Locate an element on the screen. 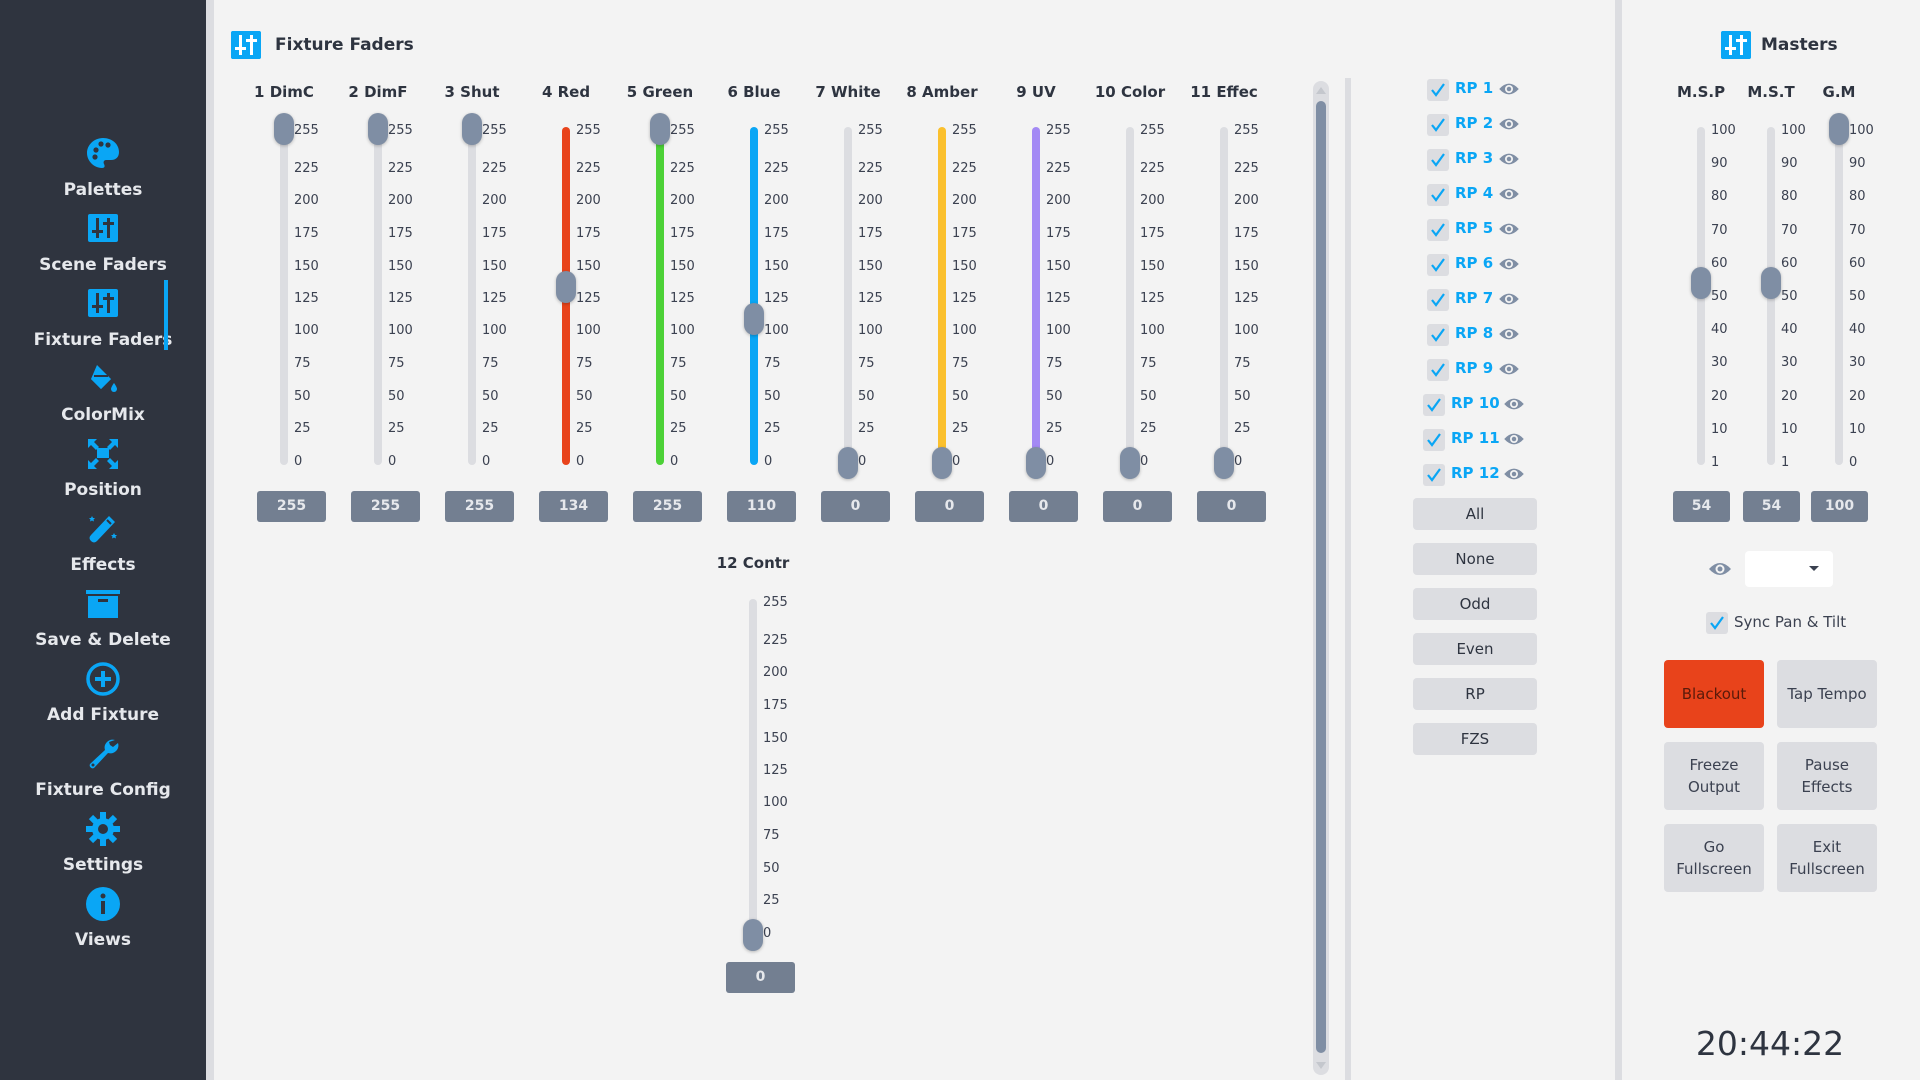  sidebar-item-palettes: Palettes is located at coordinates (103, 173).